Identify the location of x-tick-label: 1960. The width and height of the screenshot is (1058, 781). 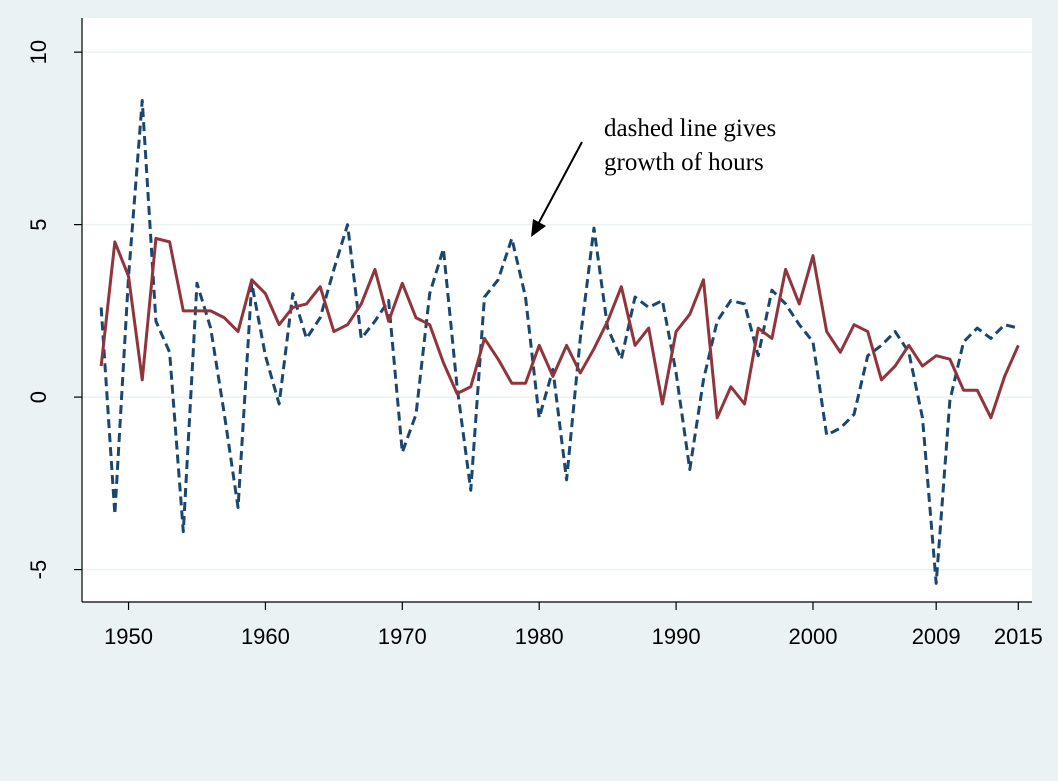
(265, 636).